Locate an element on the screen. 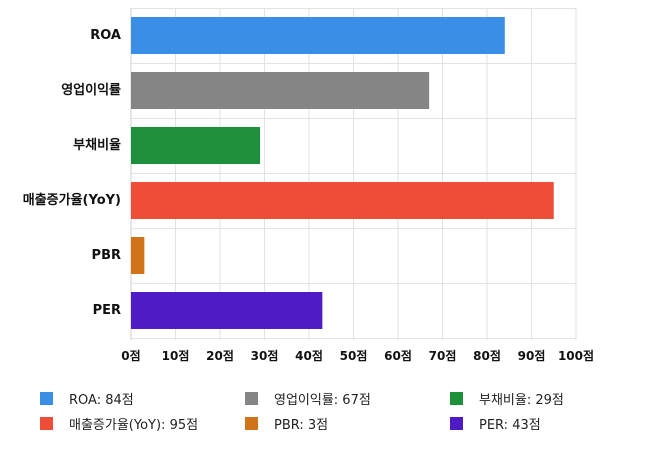 The width and height of the screenshot is (650, 450). legend-item: 매출증가율(YoY): 95점 is located at coordinates (119, 423).